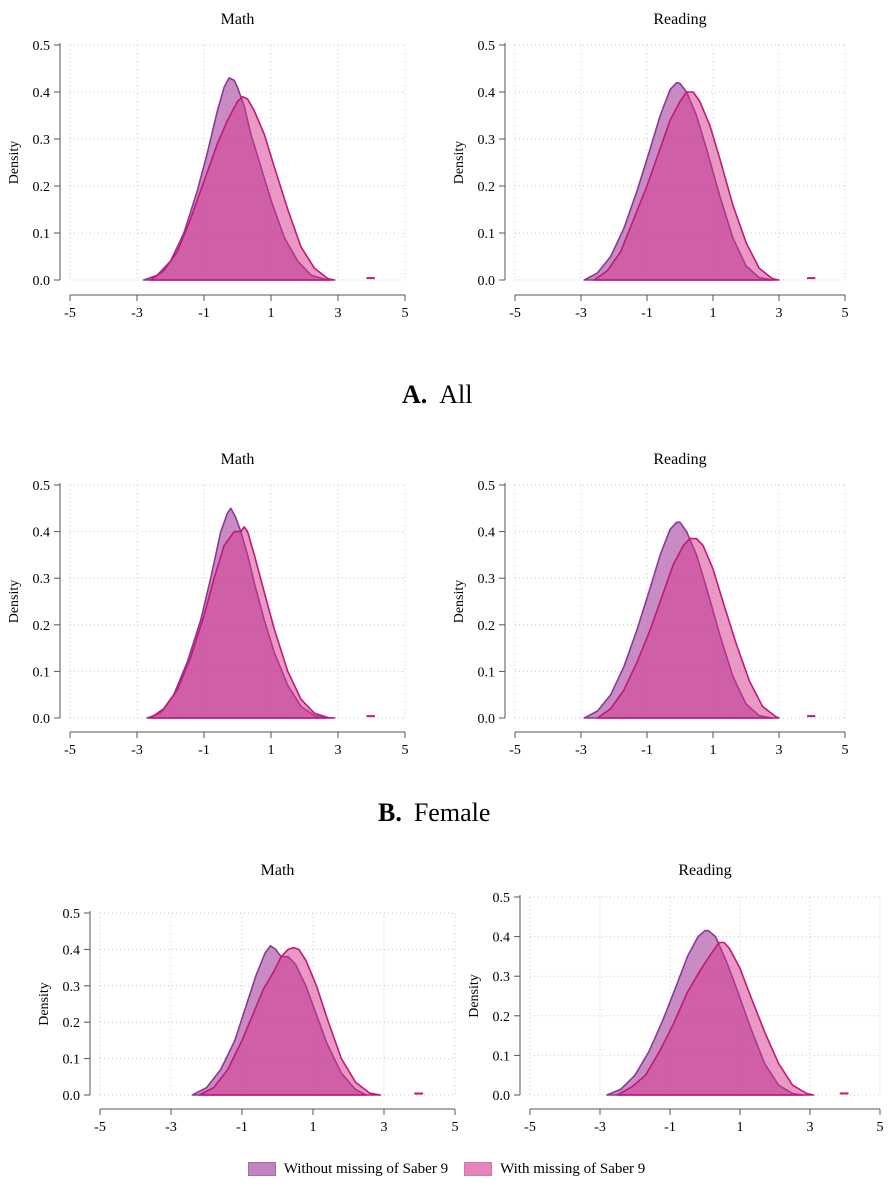 The image size is (893, 1189). Describe the element at coordinates (390, 812) in the screenshot. I see `caption-female-letter: B.` at that location.